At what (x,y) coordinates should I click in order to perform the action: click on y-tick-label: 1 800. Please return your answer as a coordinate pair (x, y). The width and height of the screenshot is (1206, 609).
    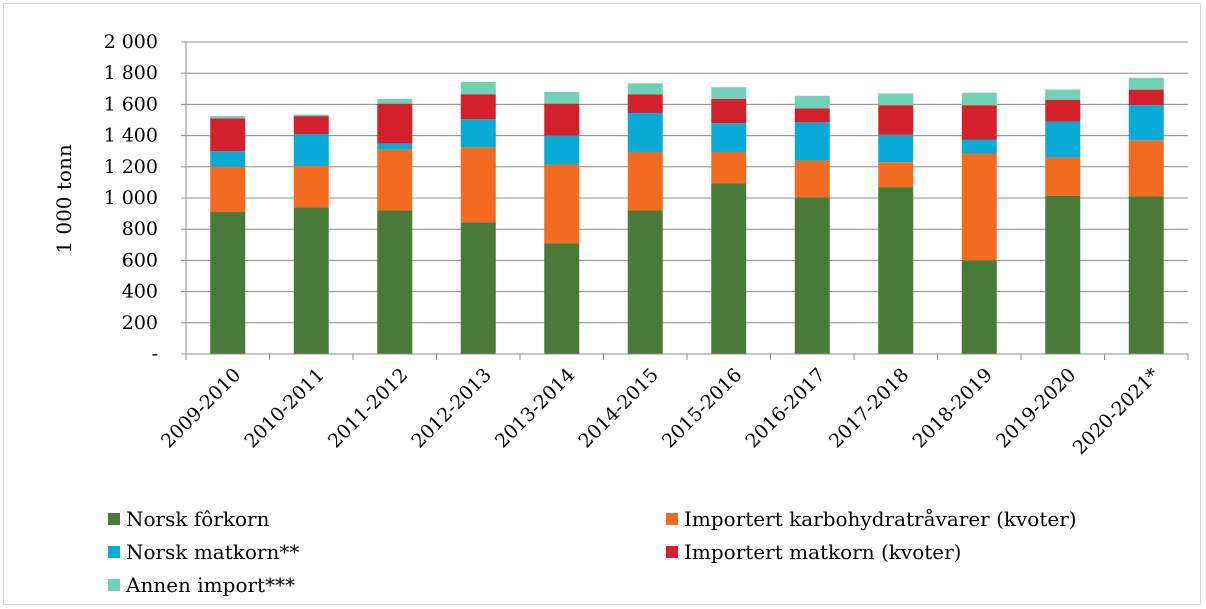
    Looking at the image, I should click on (131, 73).